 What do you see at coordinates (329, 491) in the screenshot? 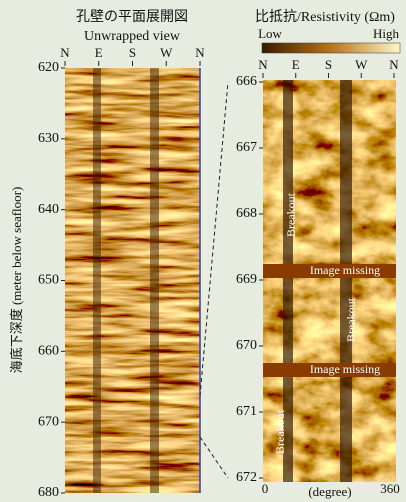
I see `x-label: (degree)` at bounding box center [329, 491].